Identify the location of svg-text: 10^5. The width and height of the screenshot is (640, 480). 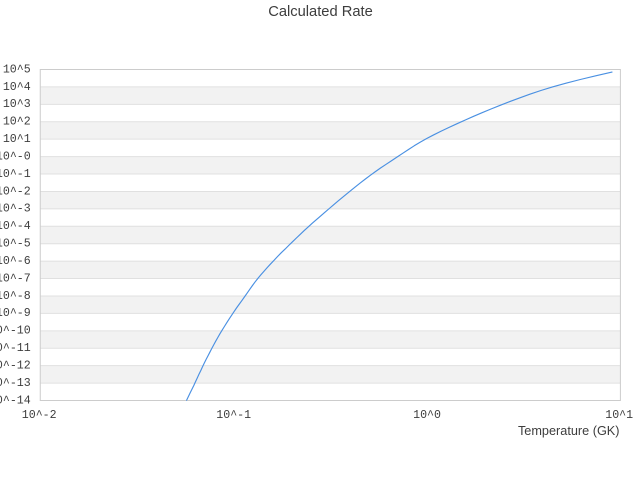
(17, 69).